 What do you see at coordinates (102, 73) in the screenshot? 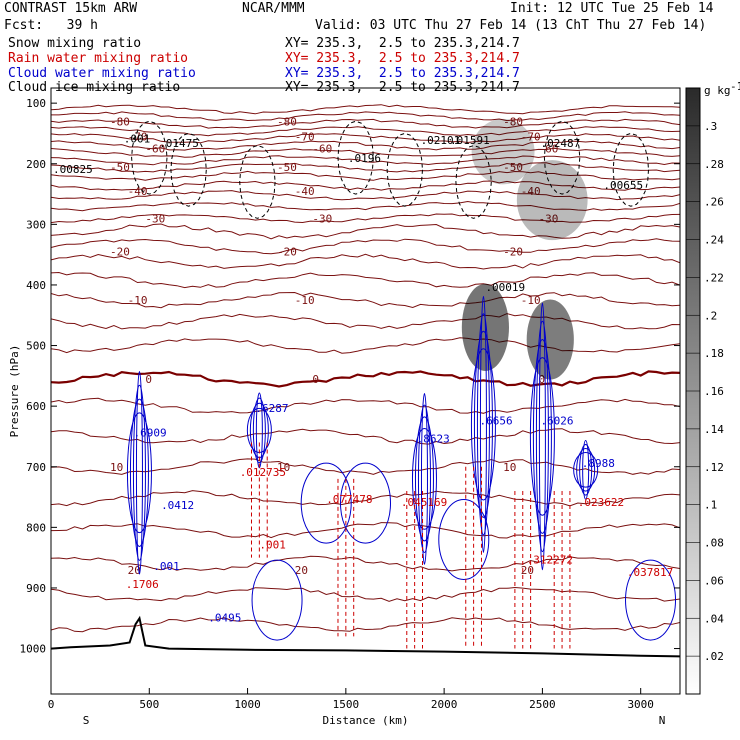
I see `field-label-cloud-water: Cloud water mixing ratio` at bounding box center [102, 73].